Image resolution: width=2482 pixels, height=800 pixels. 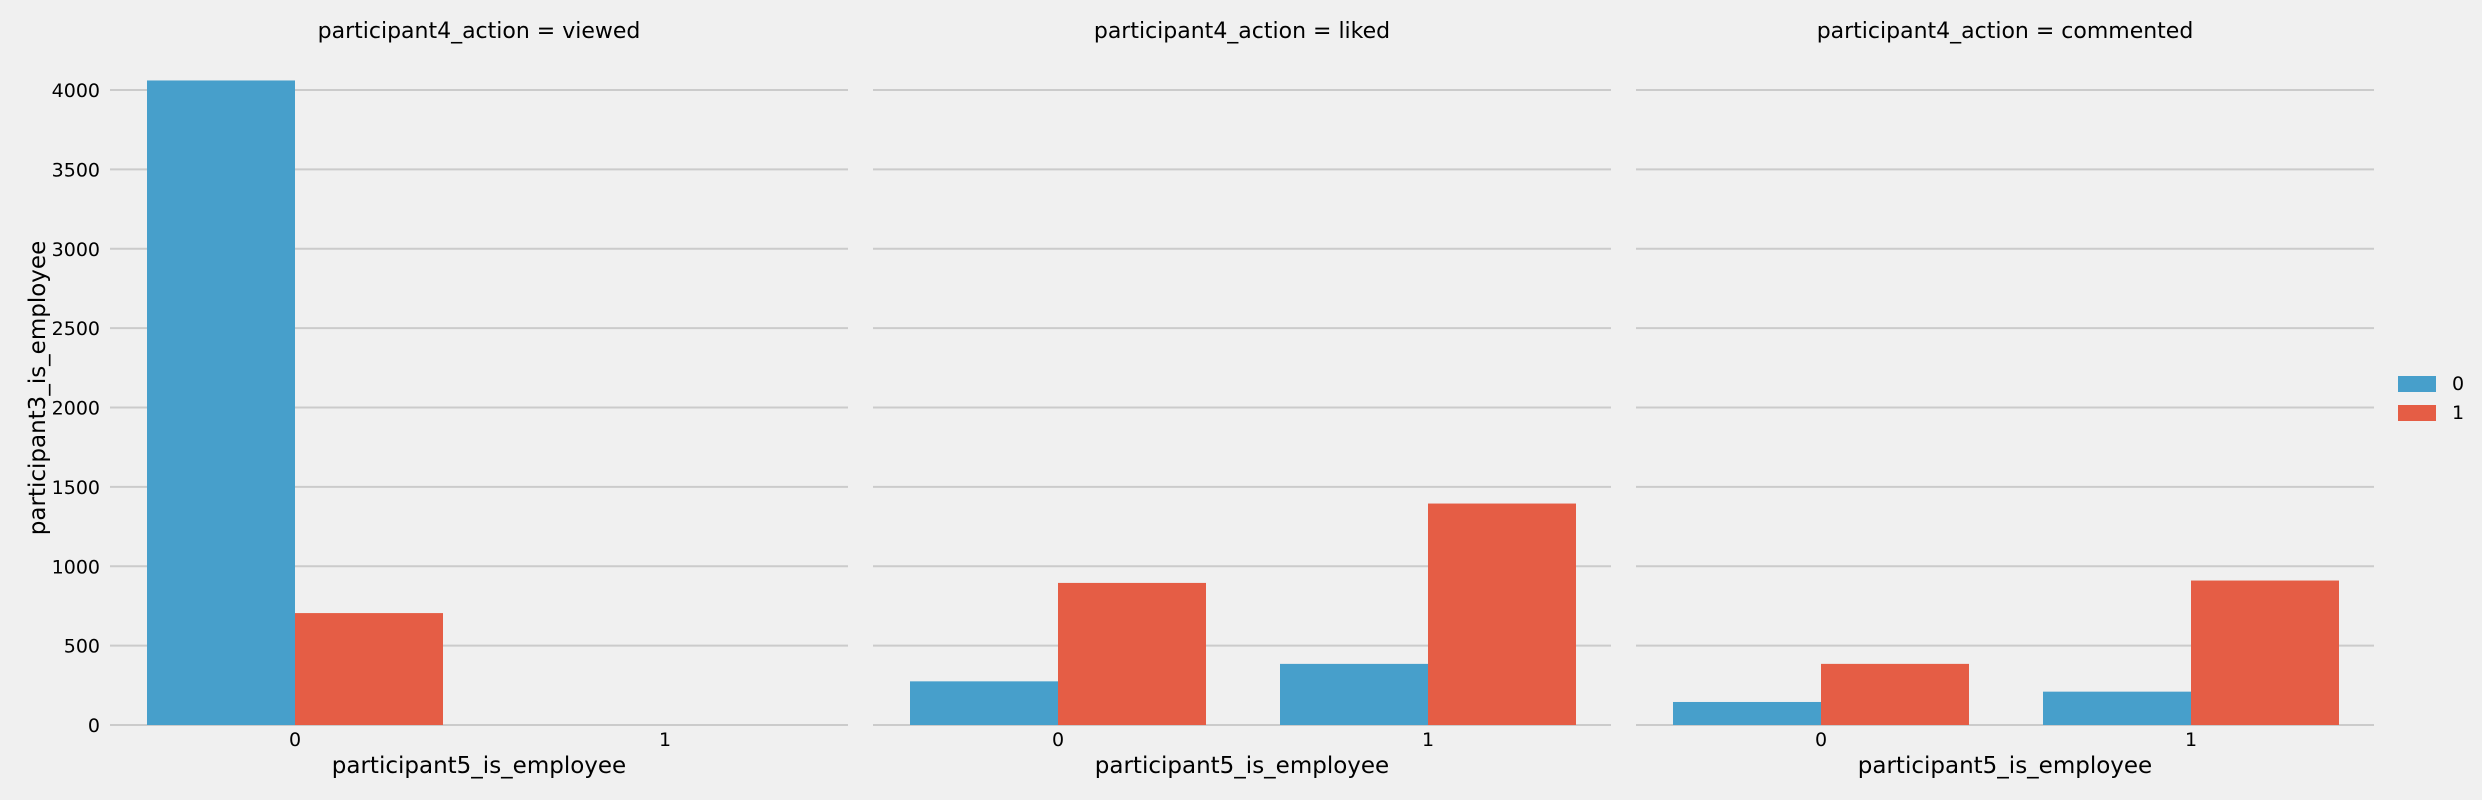 What do you see at coordinates (2458, 384) in the screenshot?
I see `legend-label: 0` at bounding box center [2458, 384].